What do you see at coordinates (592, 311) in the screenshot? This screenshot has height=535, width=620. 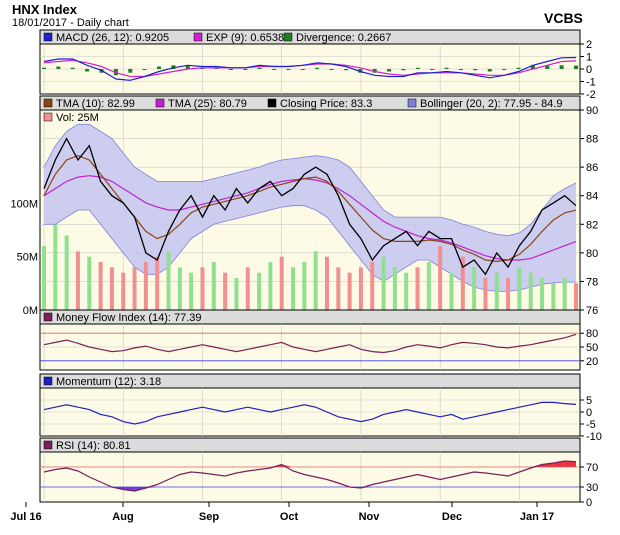 I see `price-y-tick-label: 76` at bounding box center [592, 311].